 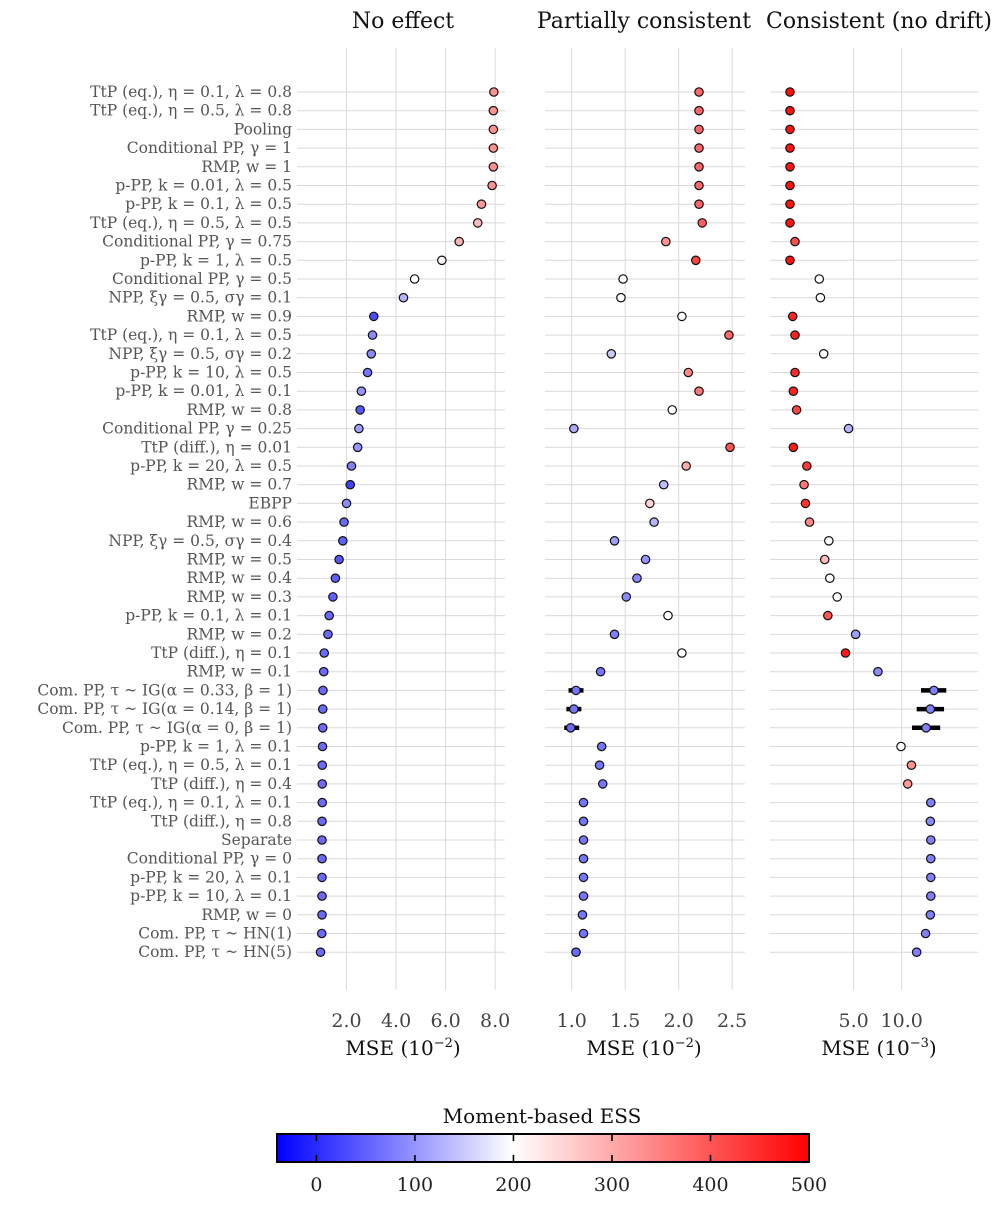 I want to click on row-label: p-PP, k = 1, λ = 0.5, so click(x=216, y=260).